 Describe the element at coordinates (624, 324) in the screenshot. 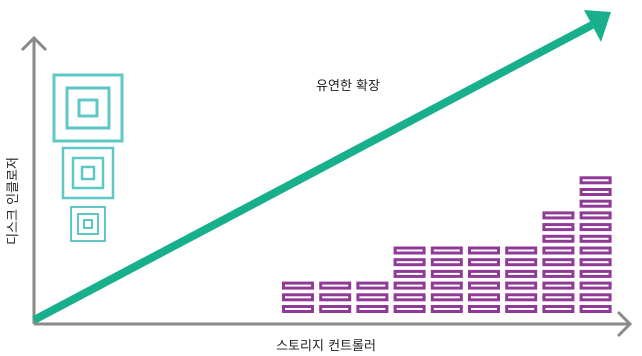

I see `x-axis-arrowhead` at that location.